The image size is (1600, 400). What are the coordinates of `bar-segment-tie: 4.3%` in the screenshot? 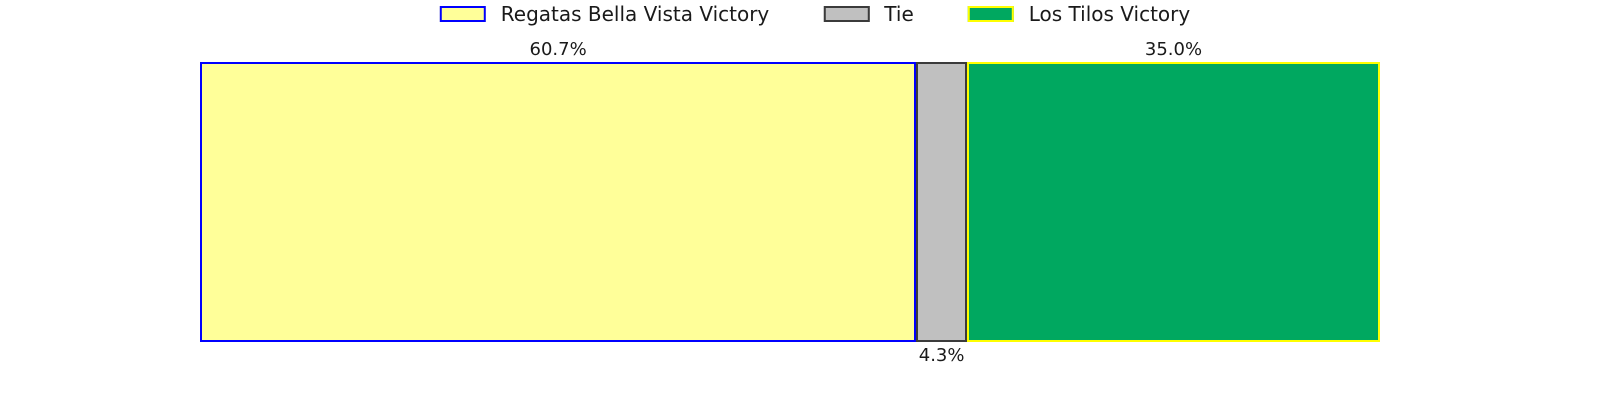 It's located at (941, 213).